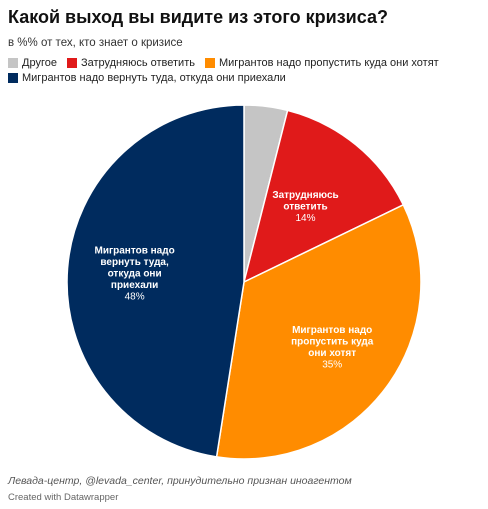  I want to click on legend-item-undecided: Затрудняюсь ответить, so click(130, 63).